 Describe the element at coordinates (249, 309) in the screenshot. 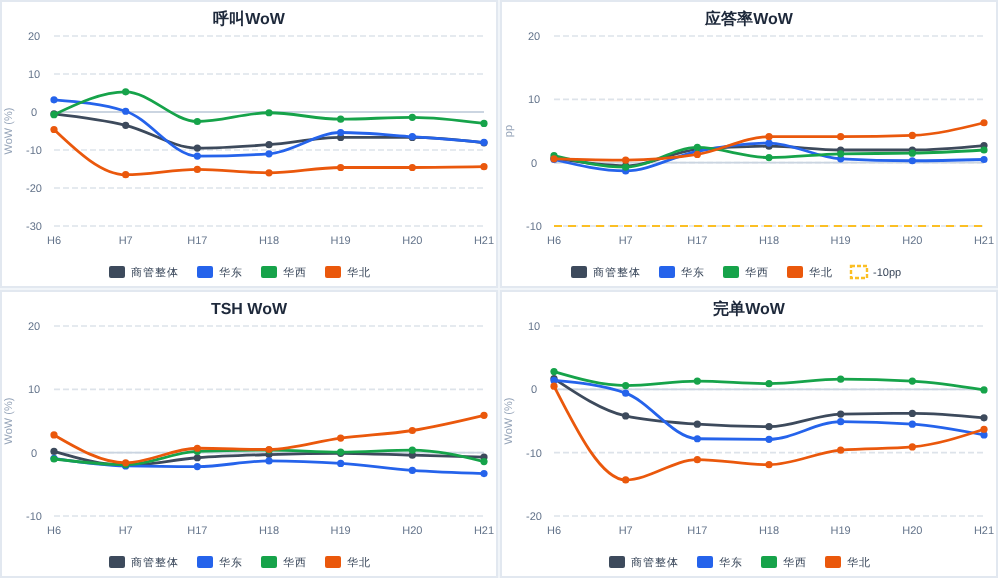

I see `chart-title: TSH WoW` at that location.